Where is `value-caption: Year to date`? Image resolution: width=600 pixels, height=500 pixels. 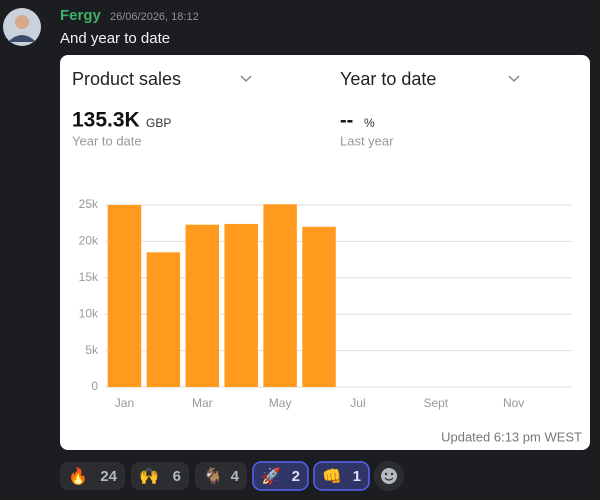 value-caption: Year to date is located at coordinates (107, 140).